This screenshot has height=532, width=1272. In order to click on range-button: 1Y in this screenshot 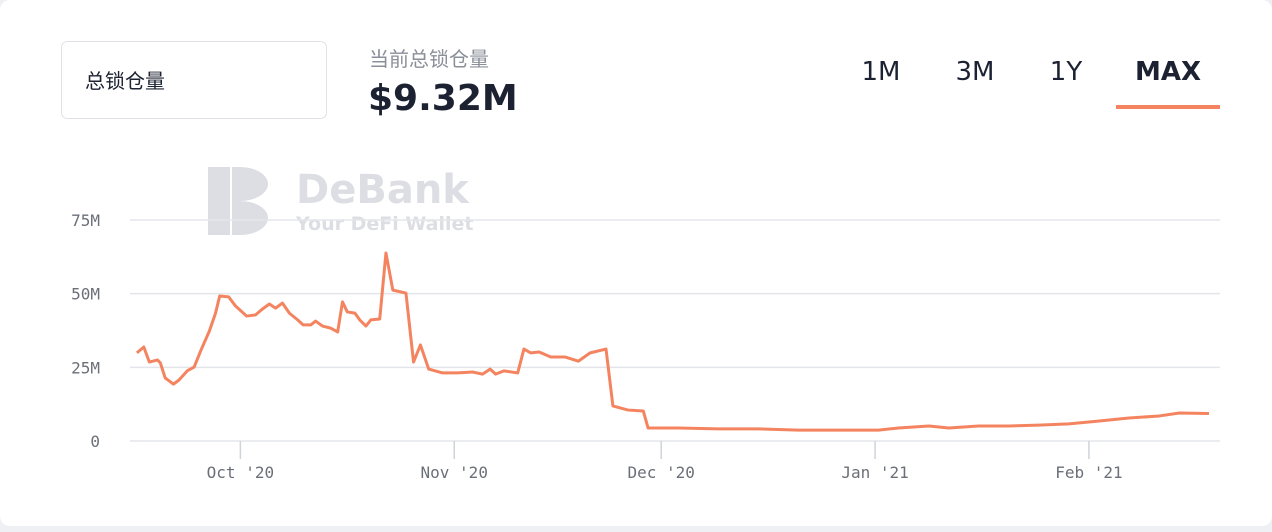, I will do `click(1066, 72)`.